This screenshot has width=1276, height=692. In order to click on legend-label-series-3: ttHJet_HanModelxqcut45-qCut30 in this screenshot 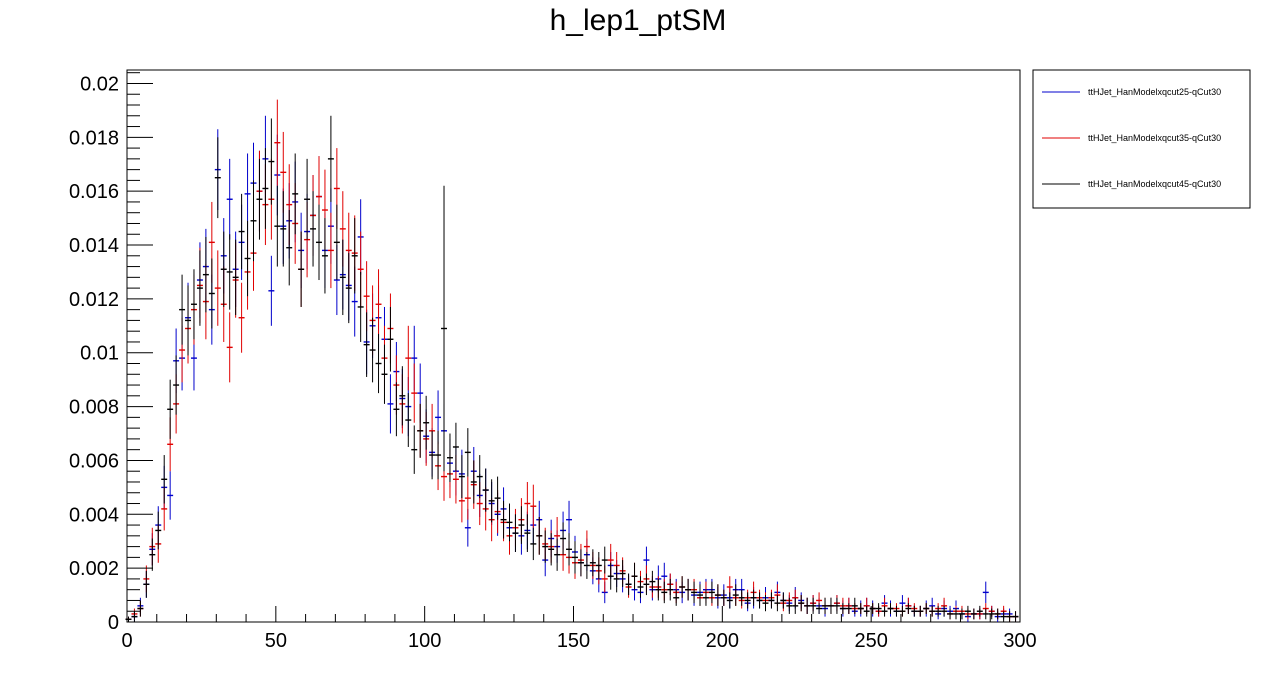, I will do `click(1154, 184)`.